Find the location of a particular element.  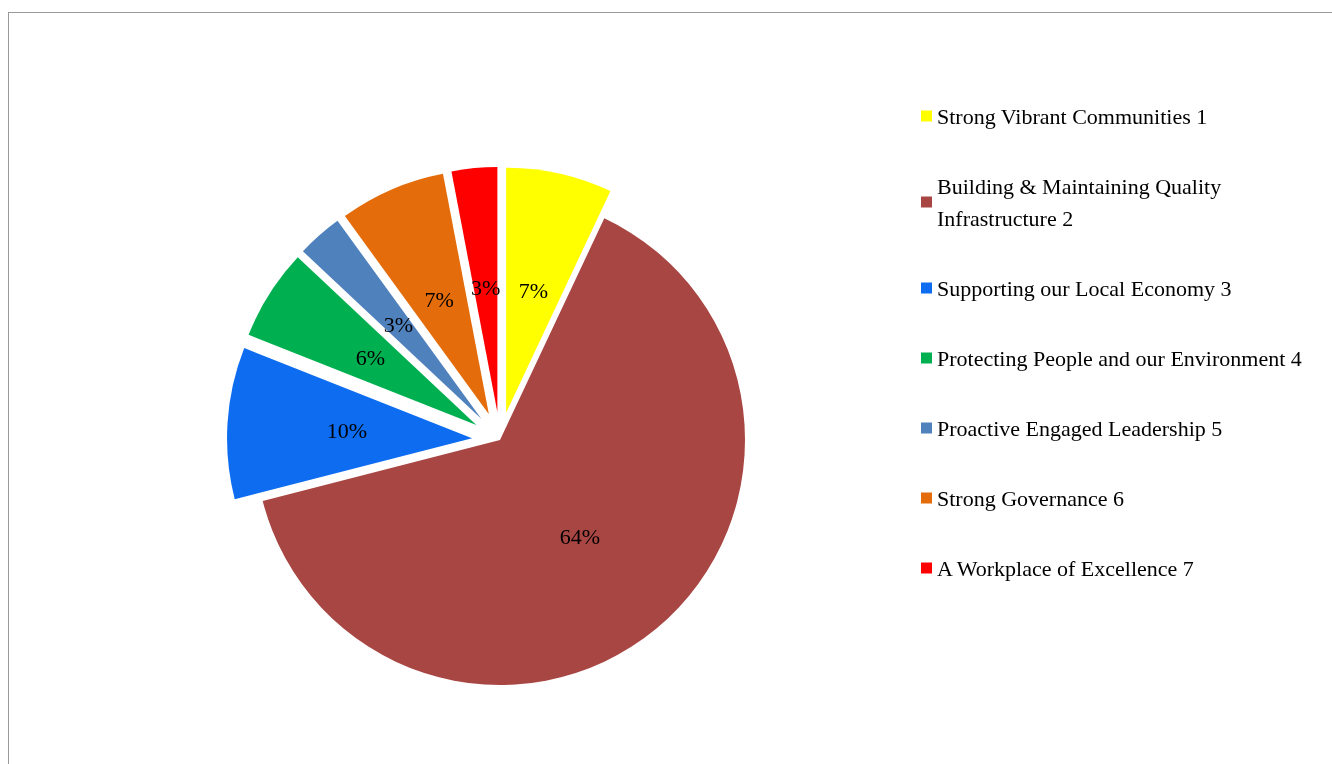

legend-label: A Workplace of Excellence 7 is located at coordinates (1065, 568).